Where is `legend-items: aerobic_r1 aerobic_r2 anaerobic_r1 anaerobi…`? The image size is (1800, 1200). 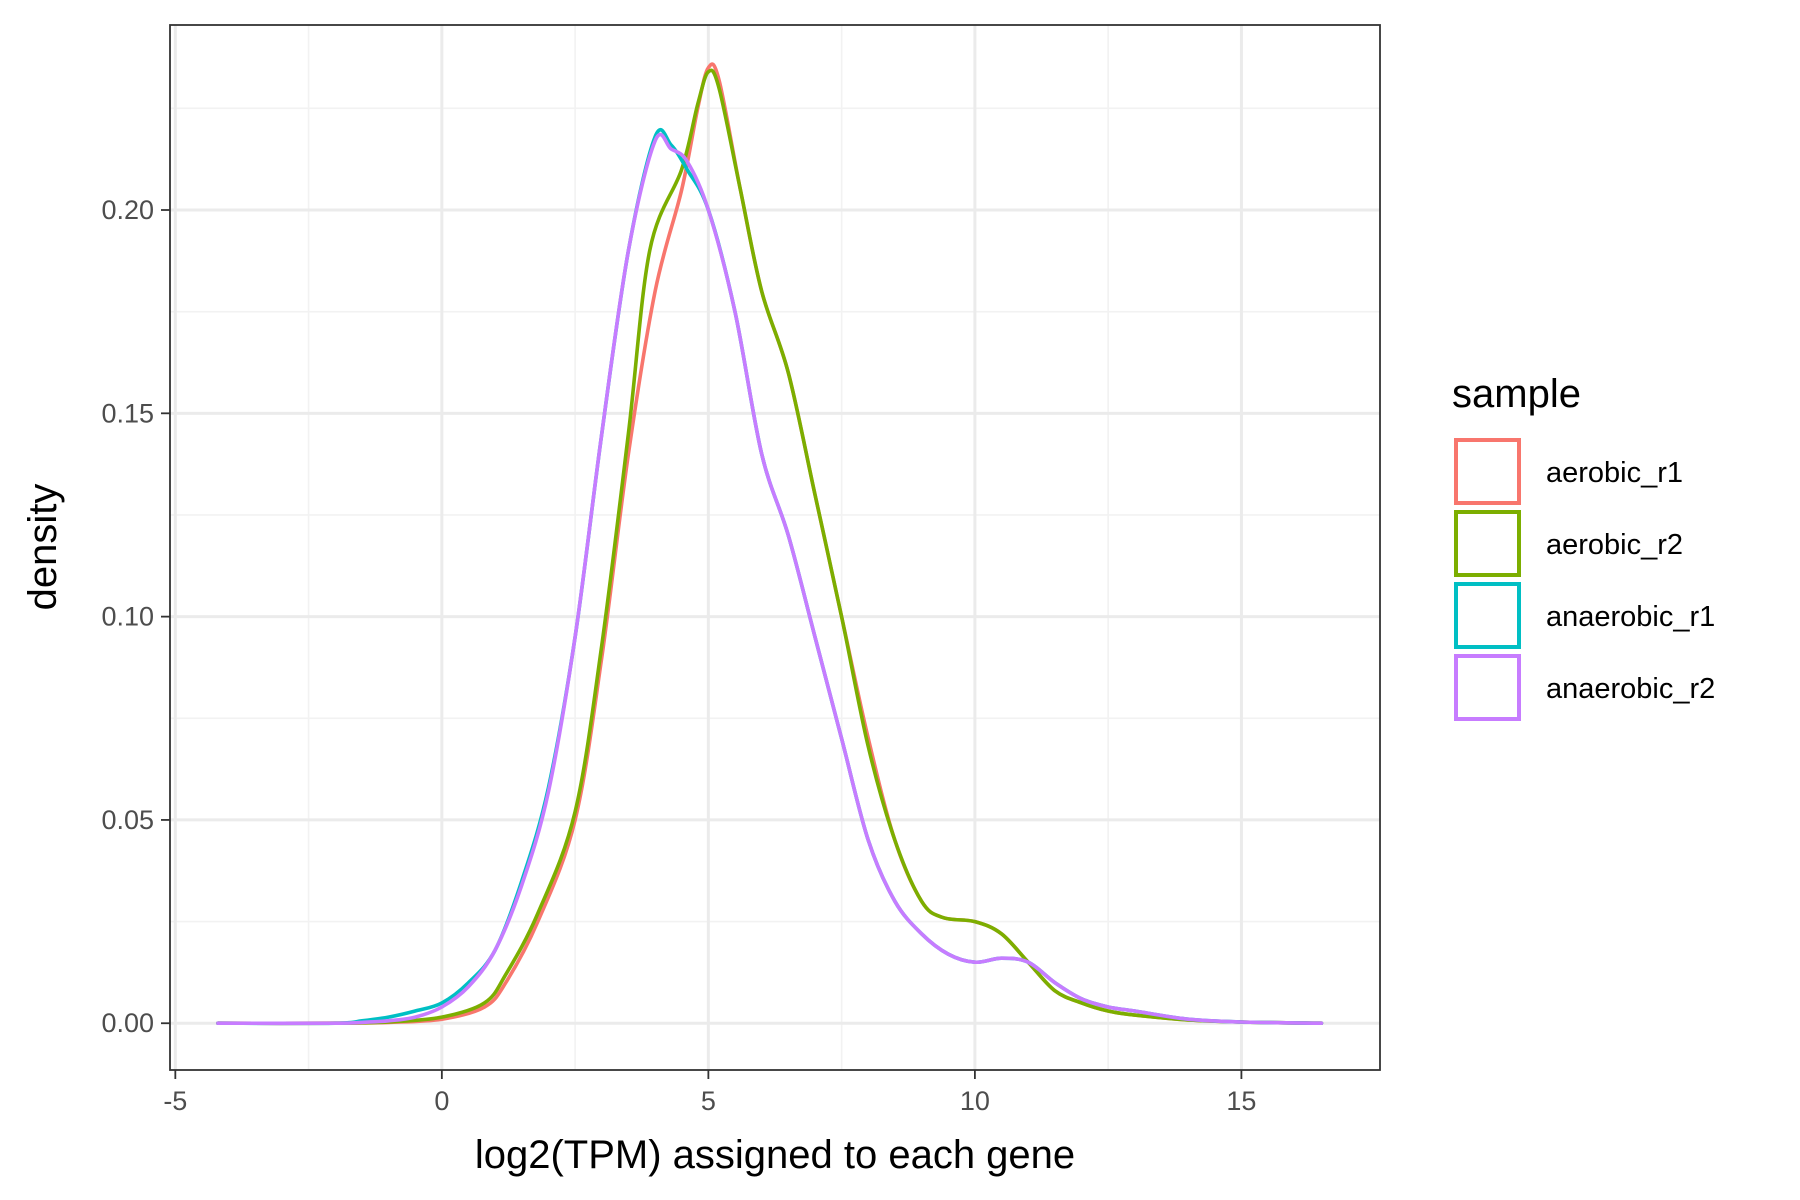
legend-items: aerobic_r1 aerobic_r2 anaerobic_r1 anaerobi… is located at coordinates (1584, 579).